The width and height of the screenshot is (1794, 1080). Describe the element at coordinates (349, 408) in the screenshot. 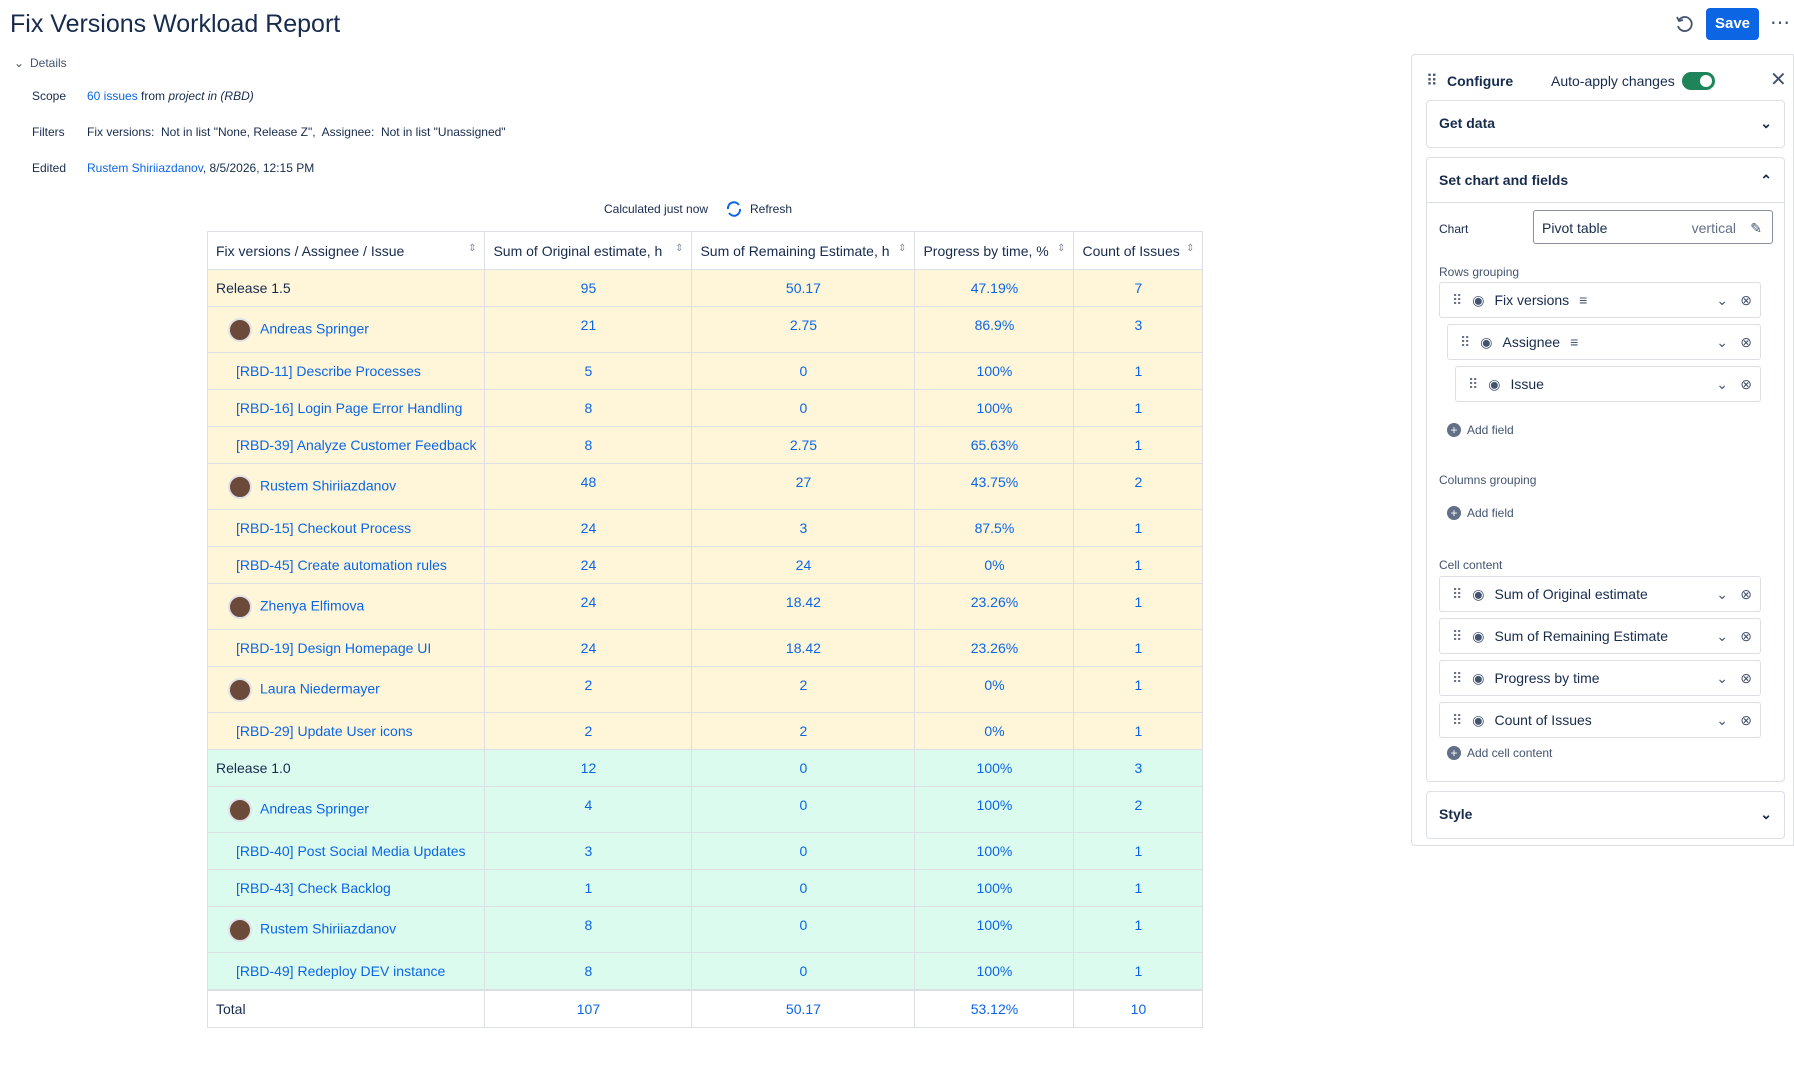

I see `issue-label: [RBD-16] Login Page Error Handling` at that location.